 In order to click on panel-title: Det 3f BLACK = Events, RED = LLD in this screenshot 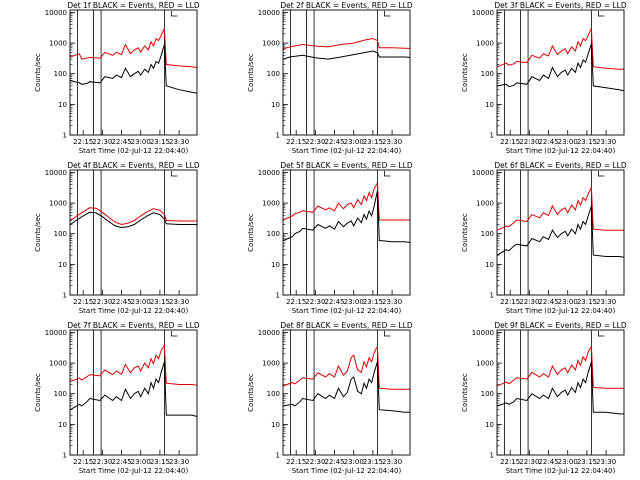, I will do `click(560, 5)`.